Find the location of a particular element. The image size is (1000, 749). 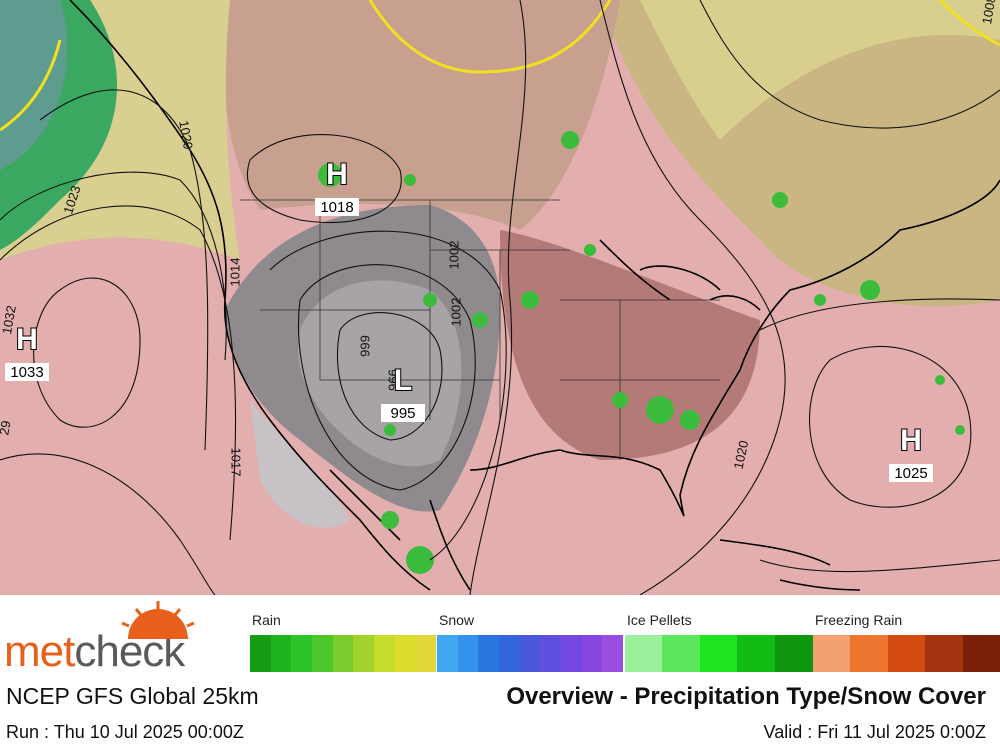

valid-time: Valid : Fri 11 Jul 2025 0:00Z is located at coordinates (874, 732).